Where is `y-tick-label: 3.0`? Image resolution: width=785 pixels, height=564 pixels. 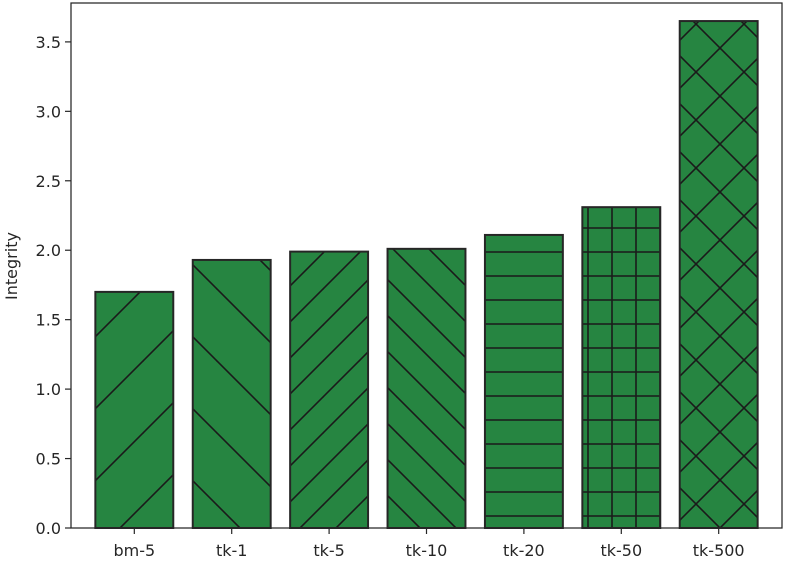 y-tick-label: 3.0 is located at coordinates (48, 111).